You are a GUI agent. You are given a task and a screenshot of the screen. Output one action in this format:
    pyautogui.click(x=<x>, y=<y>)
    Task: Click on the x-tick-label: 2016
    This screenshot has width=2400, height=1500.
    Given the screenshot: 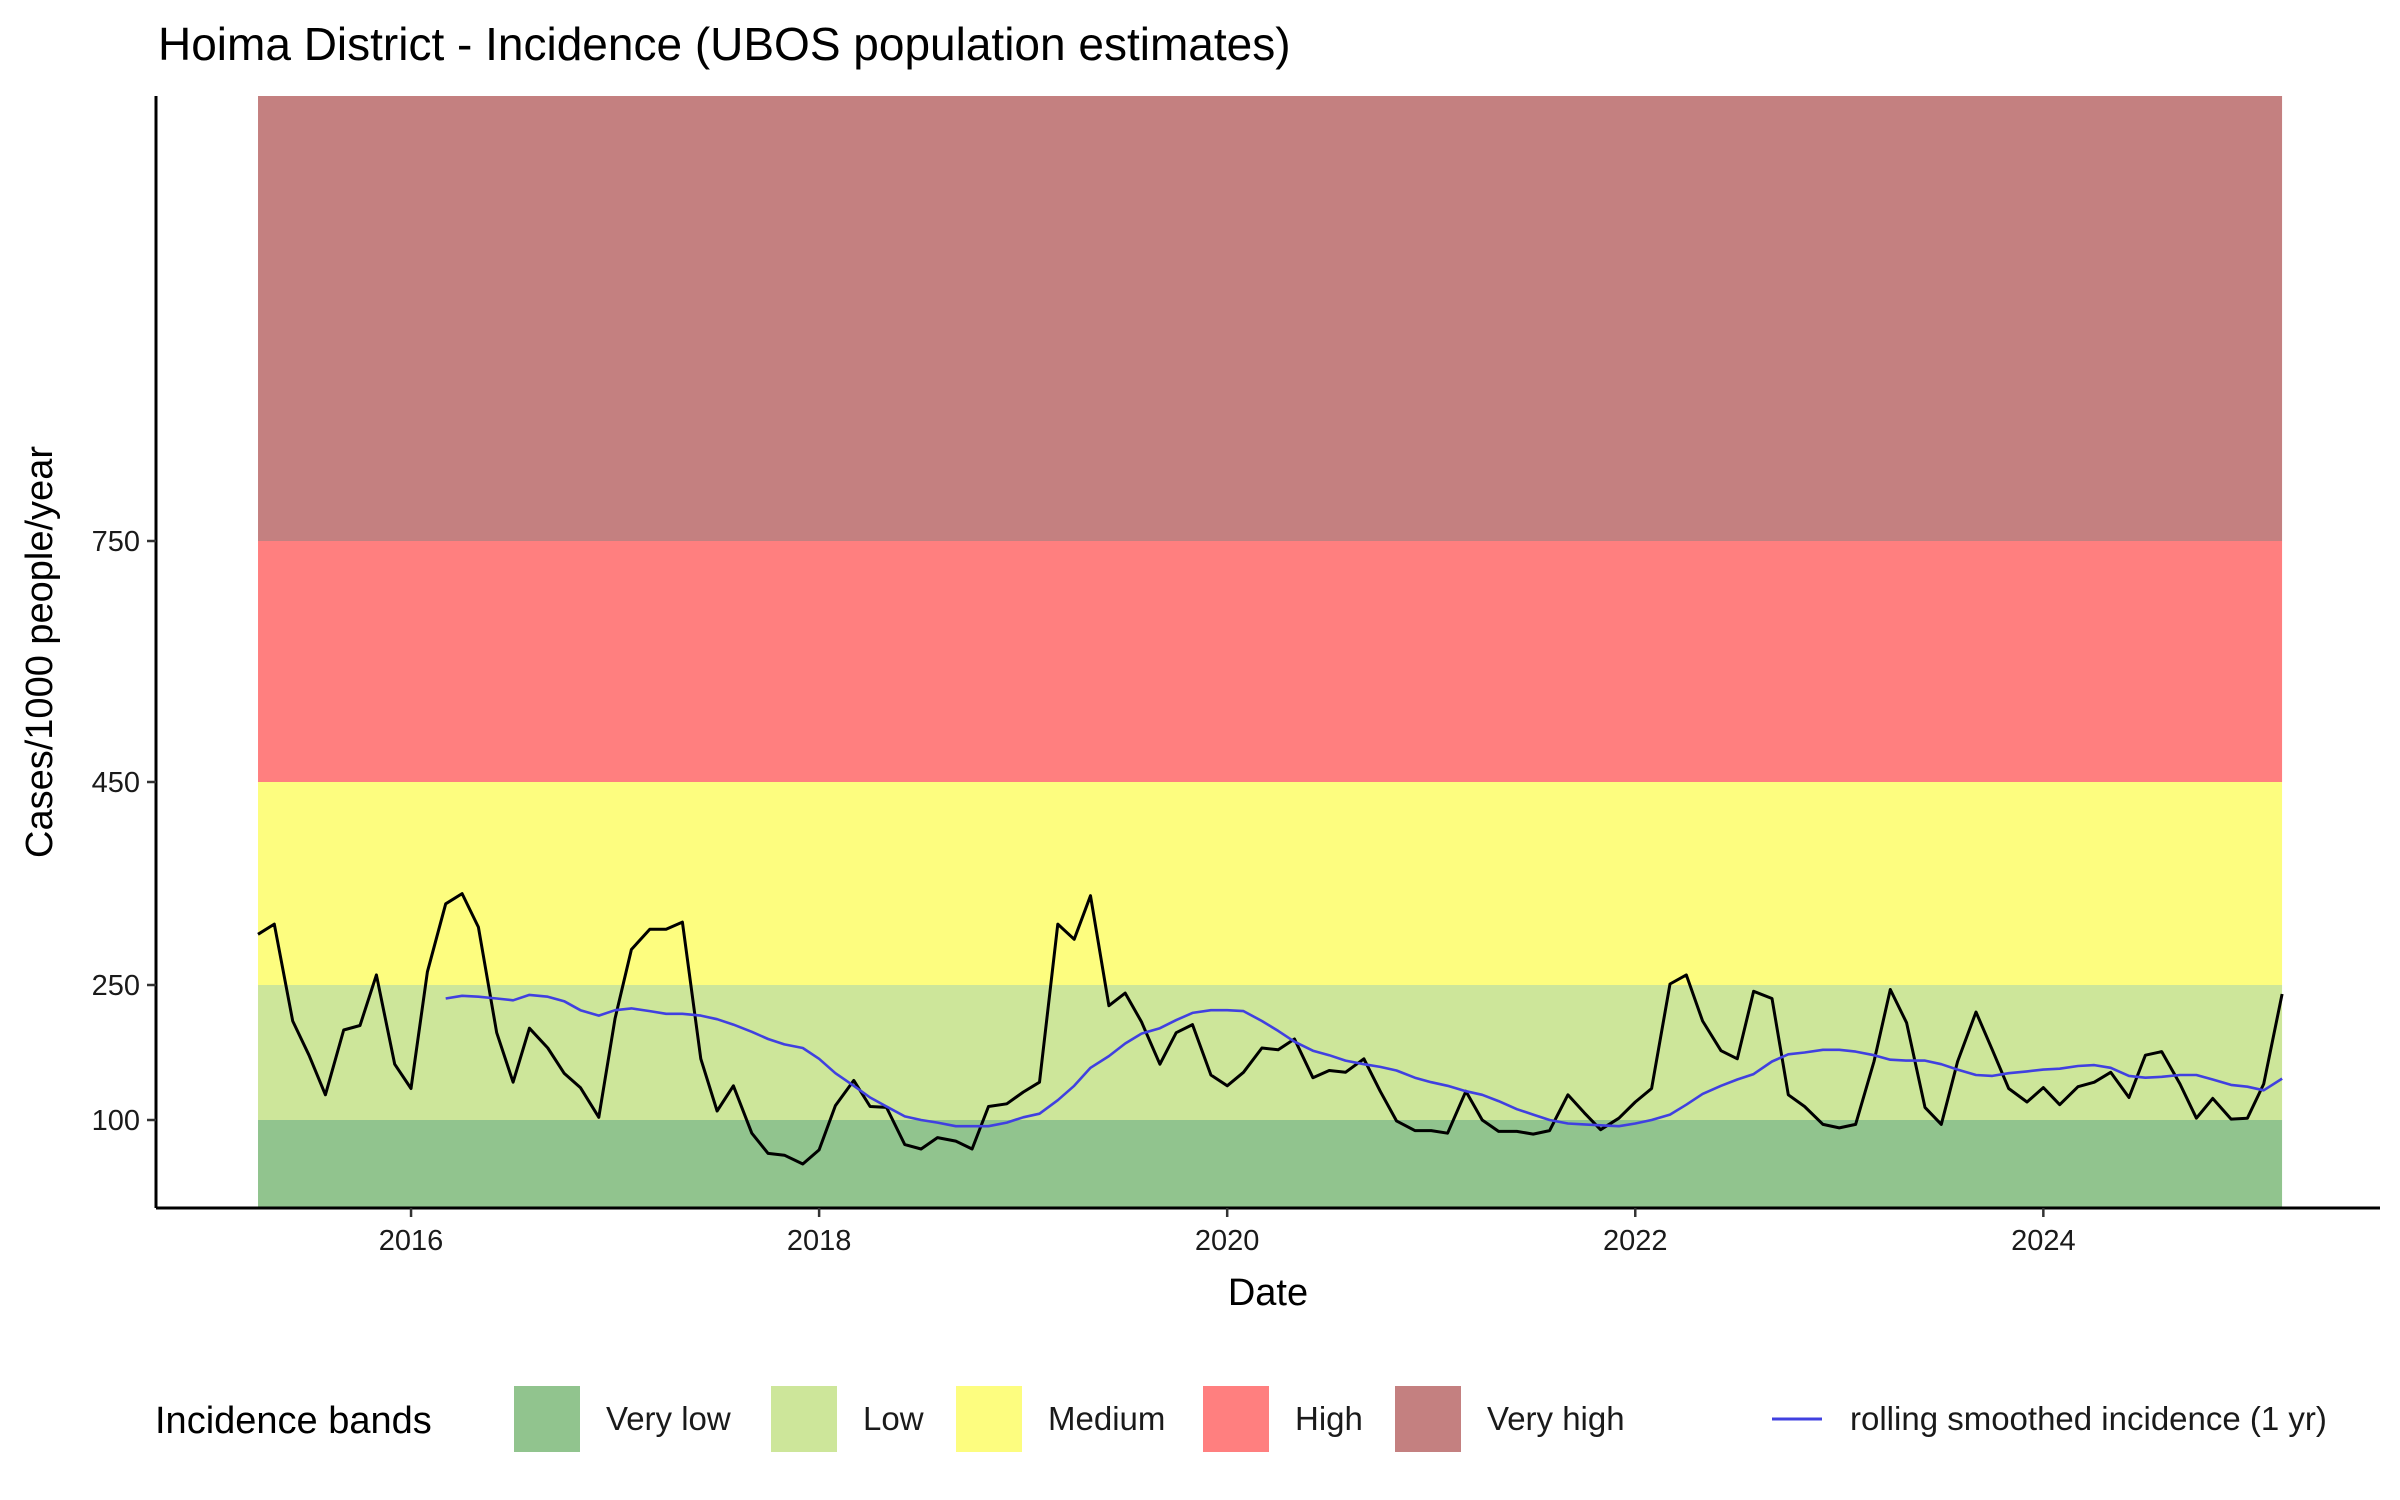 What is the action you would take?
    pyautogui.click(x=411, y=1241)
    